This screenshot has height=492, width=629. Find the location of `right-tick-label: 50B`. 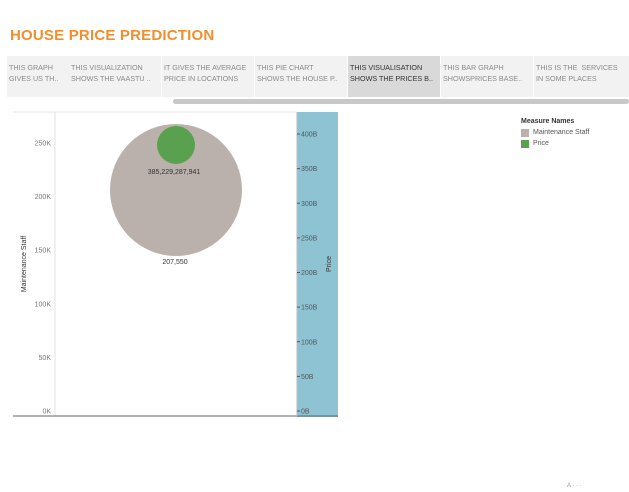

right-tick-label: 50B is located at coordinates (307, 377).